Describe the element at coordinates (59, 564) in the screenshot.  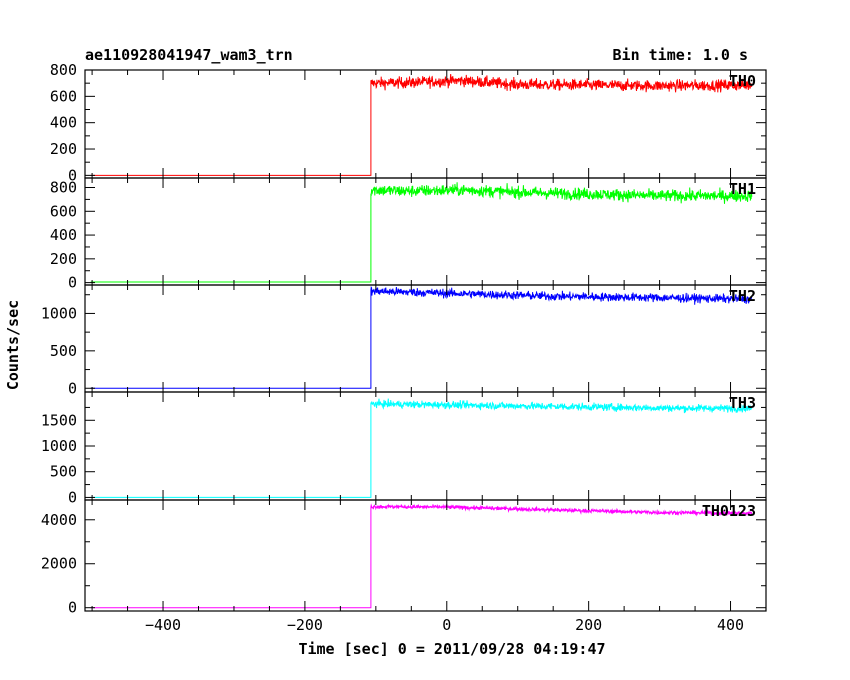
I see `y-tick-label: 2000` at that location.